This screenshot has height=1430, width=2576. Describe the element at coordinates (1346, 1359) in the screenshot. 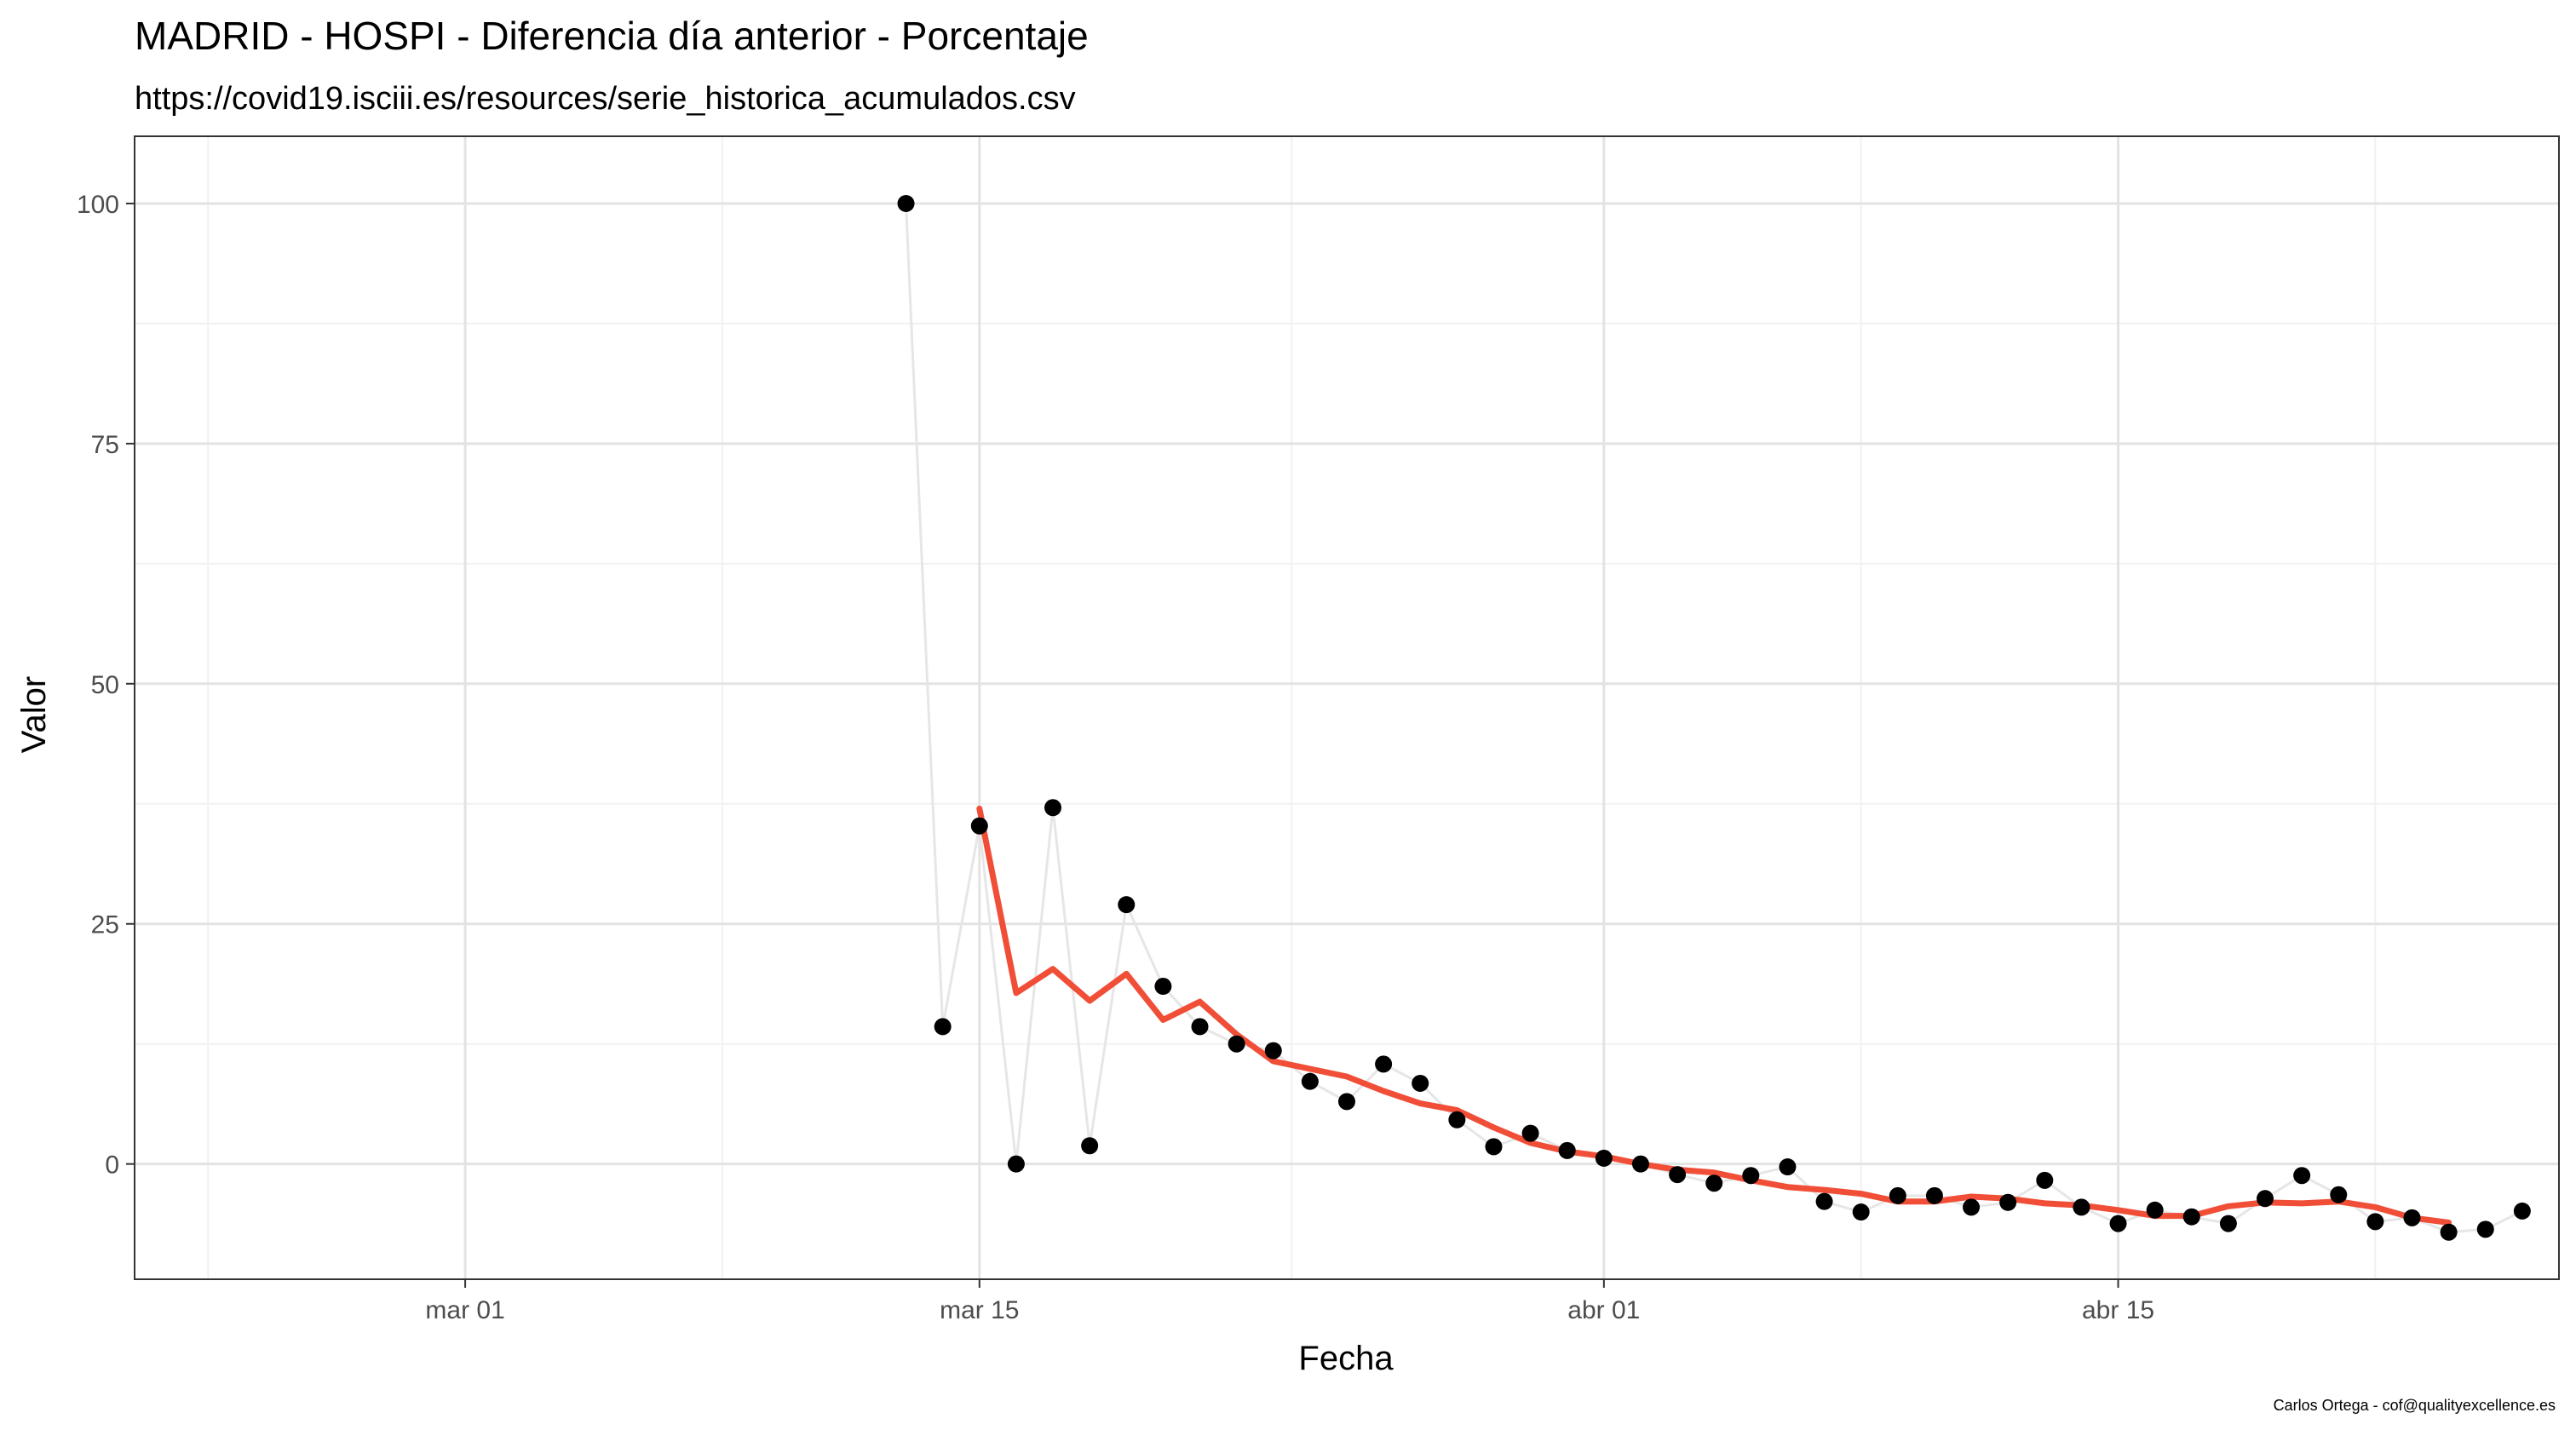

I see `x-axis-title: Fecha` at that location.